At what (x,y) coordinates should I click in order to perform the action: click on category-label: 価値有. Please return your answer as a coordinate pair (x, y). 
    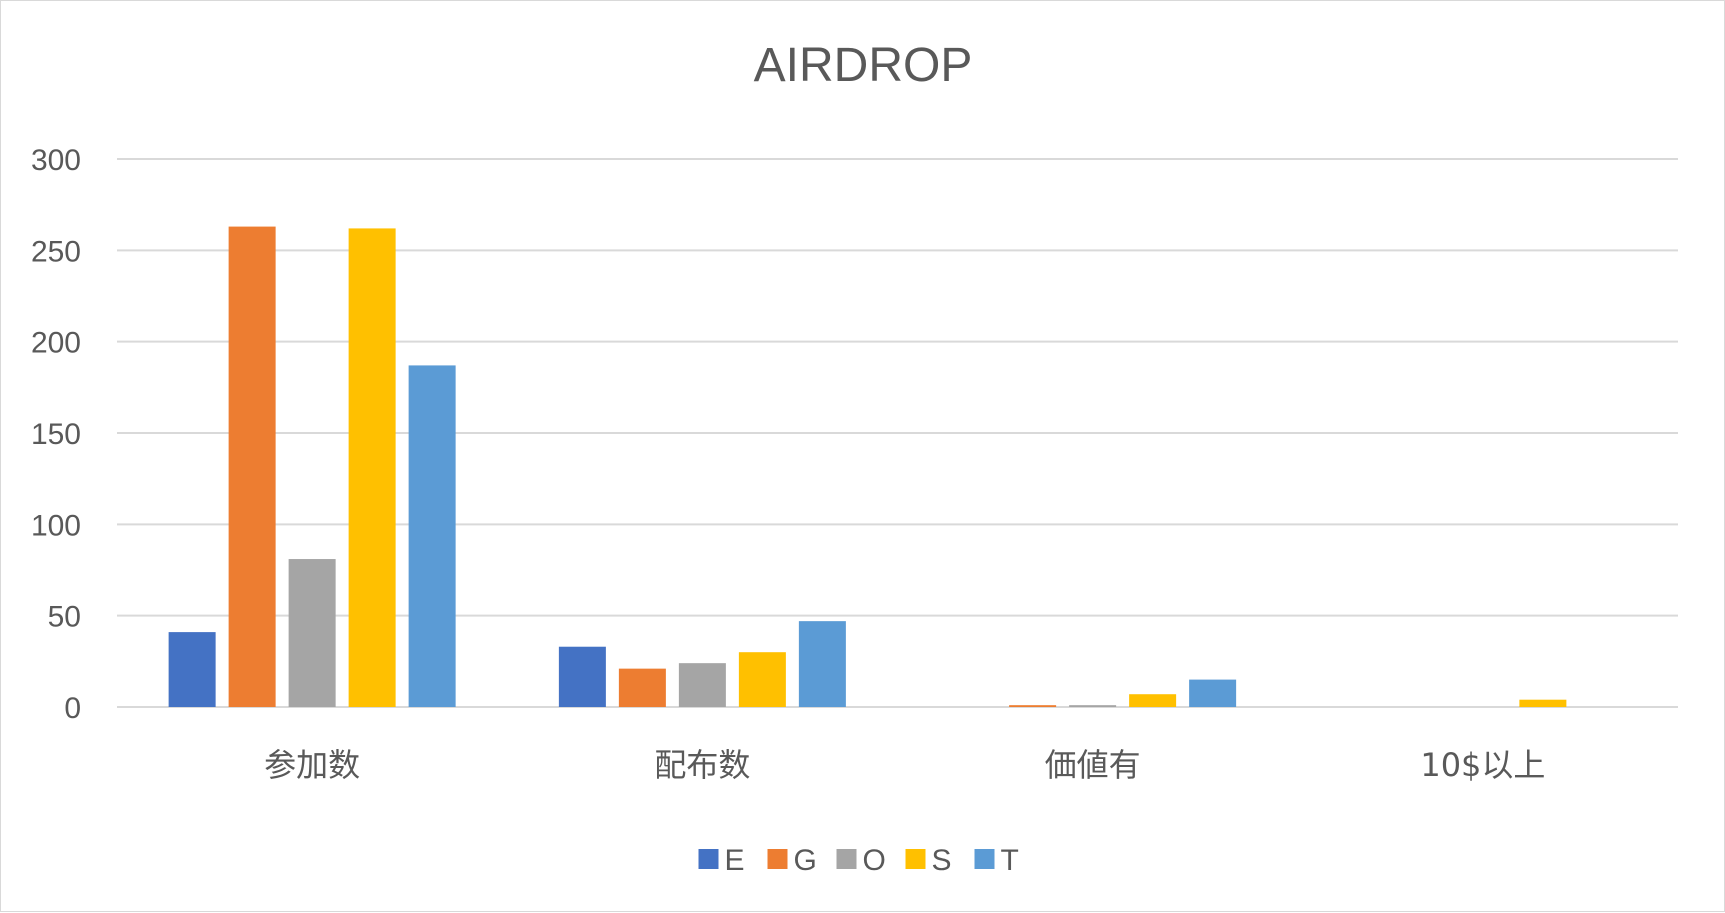
    Looking at the image, I should click on (1093, 765).